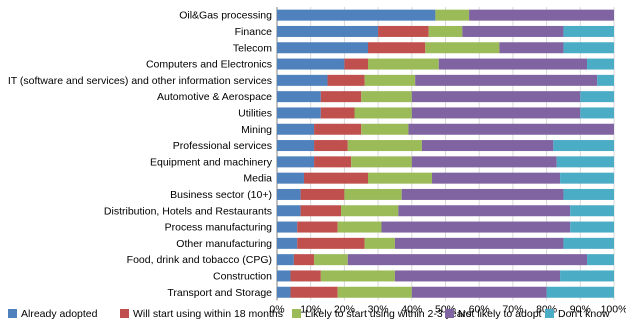 The height and width of the screenshot is (331, 626). I want to click on category-label: Telecom, so click(252, 48).